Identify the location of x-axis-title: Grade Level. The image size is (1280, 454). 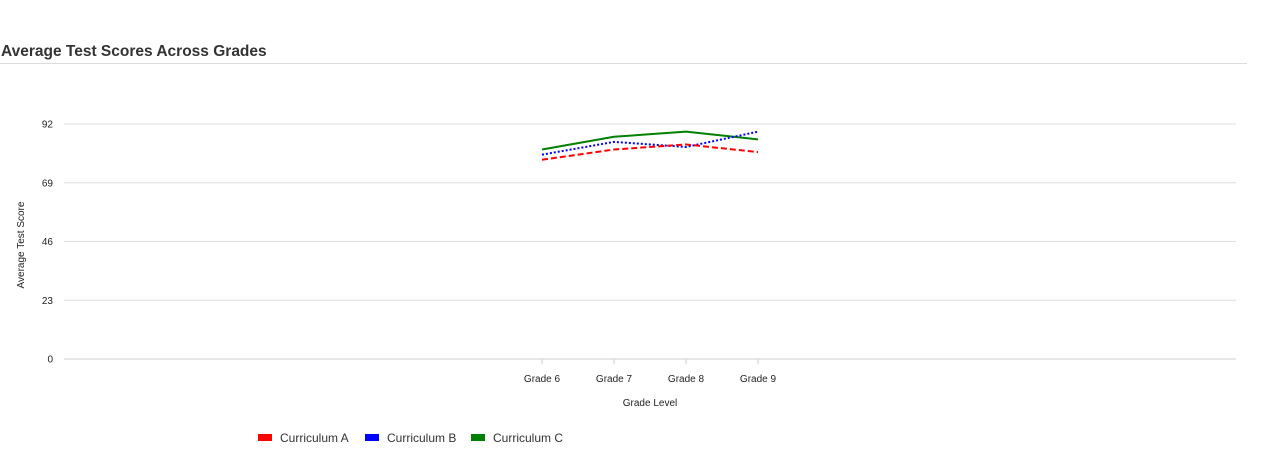
(650, 403).